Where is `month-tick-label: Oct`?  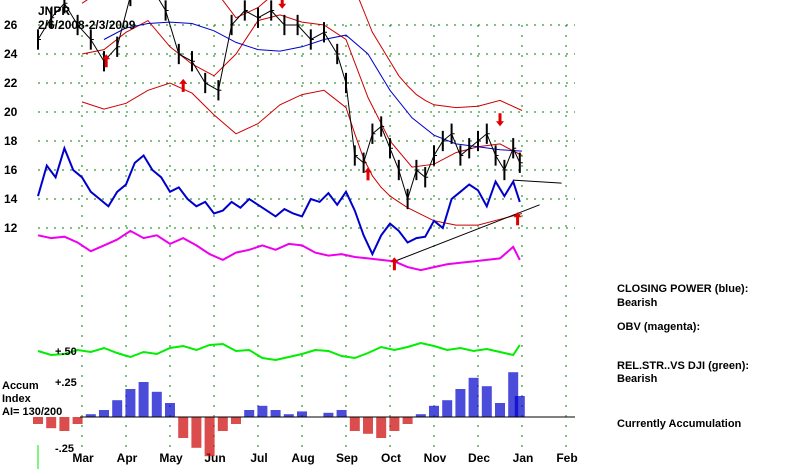
month-tick-label: Oct is located at coordinates (391, 458).